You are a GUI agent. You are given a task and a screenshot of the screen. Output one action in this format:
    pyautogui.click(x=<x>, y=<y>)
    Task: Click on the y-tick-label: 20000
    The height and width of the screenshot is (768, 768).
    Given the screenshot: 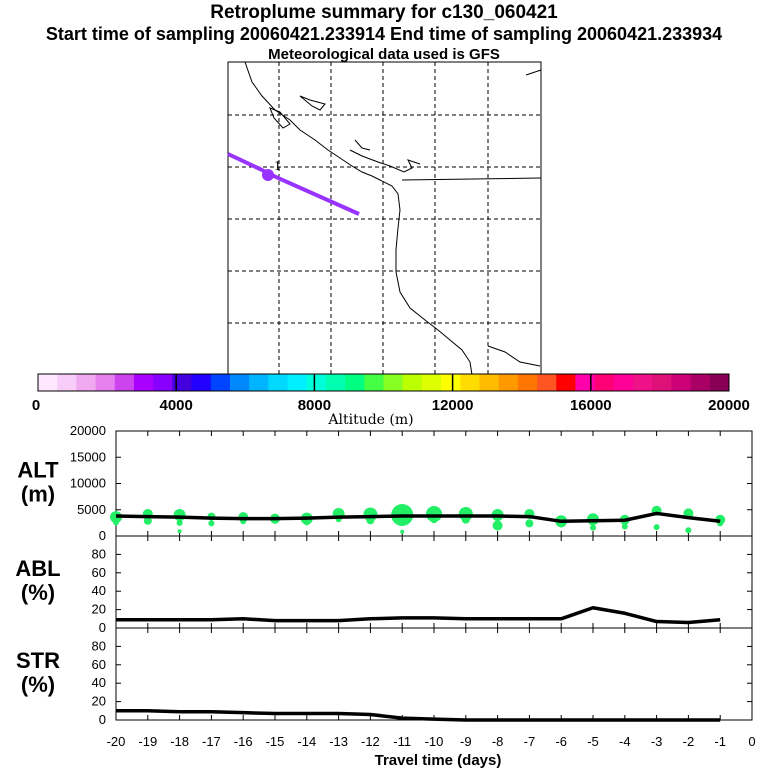 What is the action you would take?
    pyautogui.click(x=88, y=430)
    